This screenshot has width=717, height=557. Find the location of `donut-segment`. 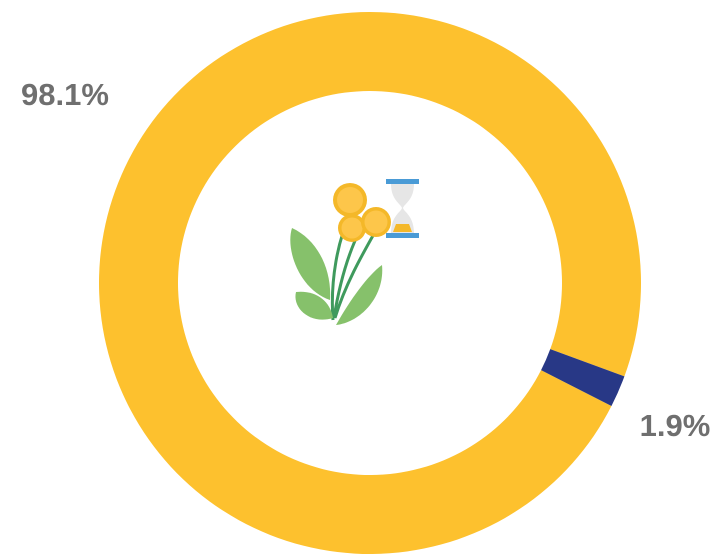

donut-segment is located at coordinates (583, 378).